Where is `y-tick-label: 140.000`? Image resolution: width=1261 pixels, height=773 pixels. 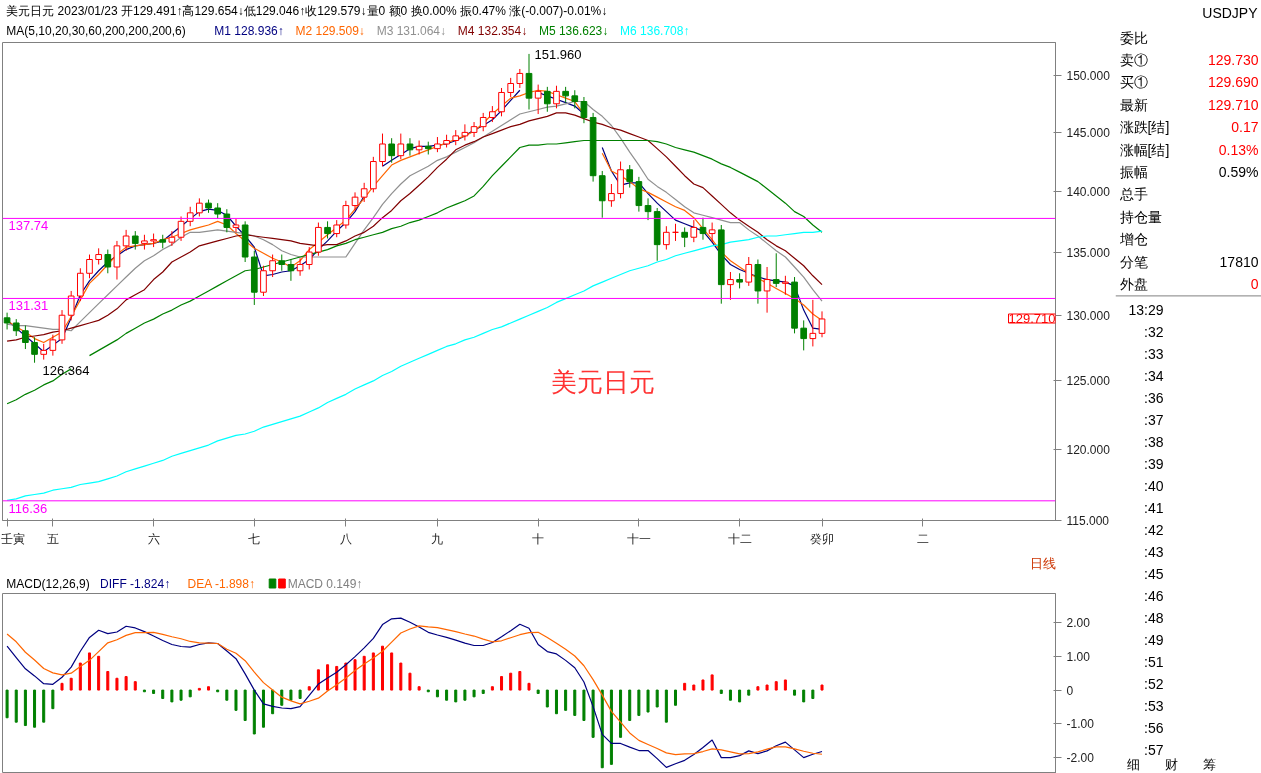
y-tick-label: 140.000 is located at coordinates (1088, 191).